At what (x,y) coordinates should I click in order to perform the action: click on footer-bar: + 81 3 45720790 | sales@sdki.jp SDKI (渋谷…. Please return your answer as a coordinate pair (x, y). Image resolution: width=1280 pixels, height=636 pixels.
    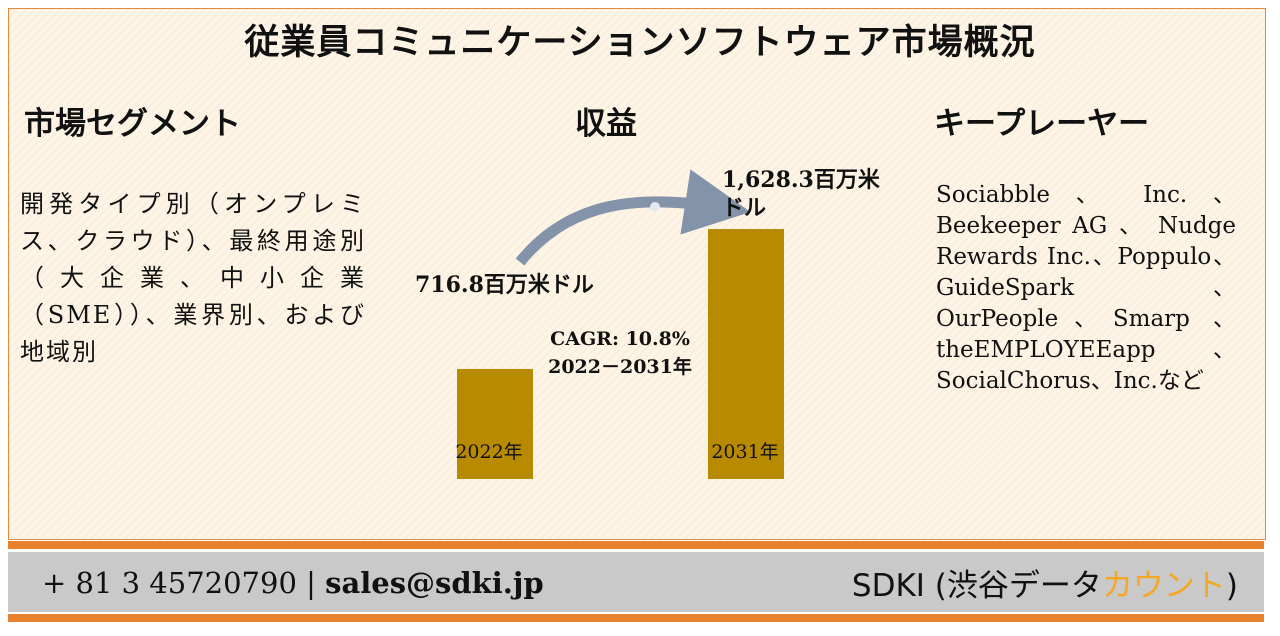
    Looking at the image, I should click on (636, 582).